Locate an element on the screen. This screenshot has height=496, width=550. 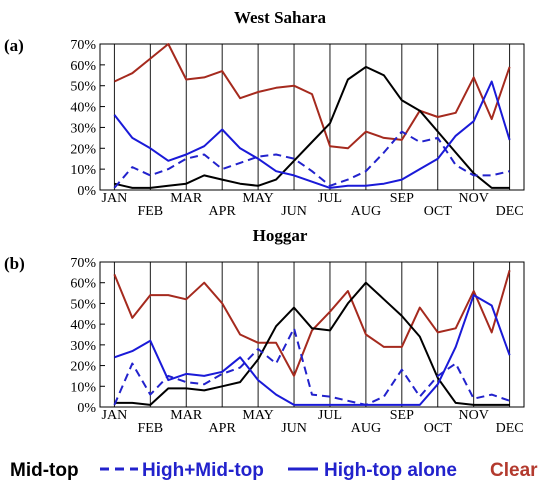
legend-mid-top-label: Mid-top is located at coordinates (44, 470).